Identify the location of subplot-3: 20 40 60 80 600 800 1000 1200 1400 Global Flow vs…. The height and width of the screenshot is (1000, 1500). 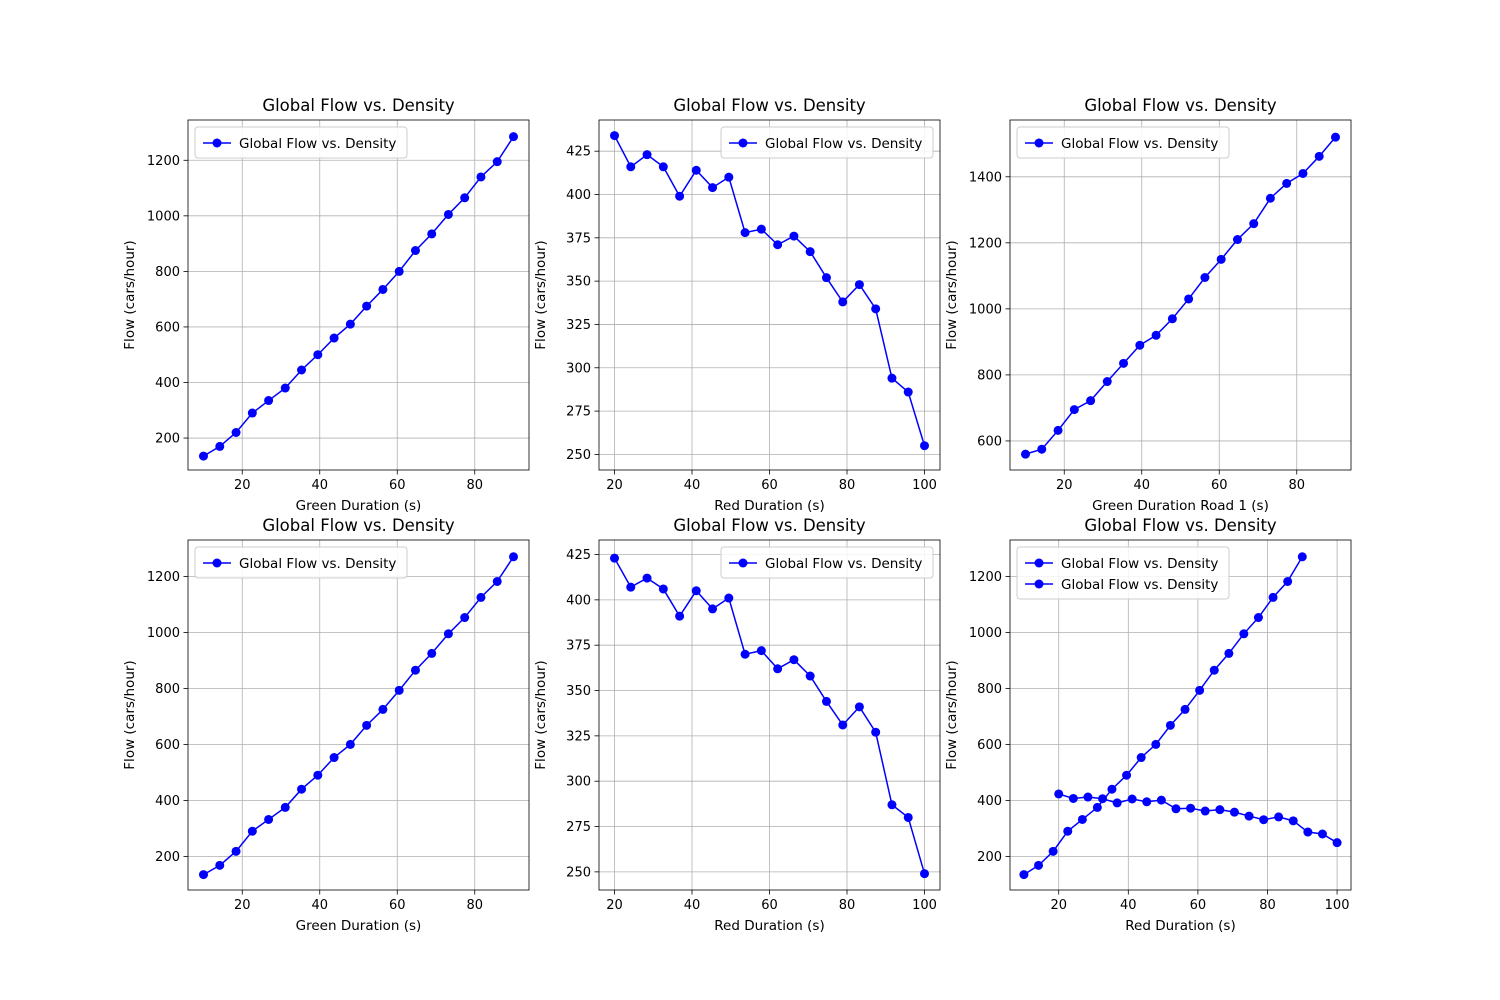
(1148, 305).